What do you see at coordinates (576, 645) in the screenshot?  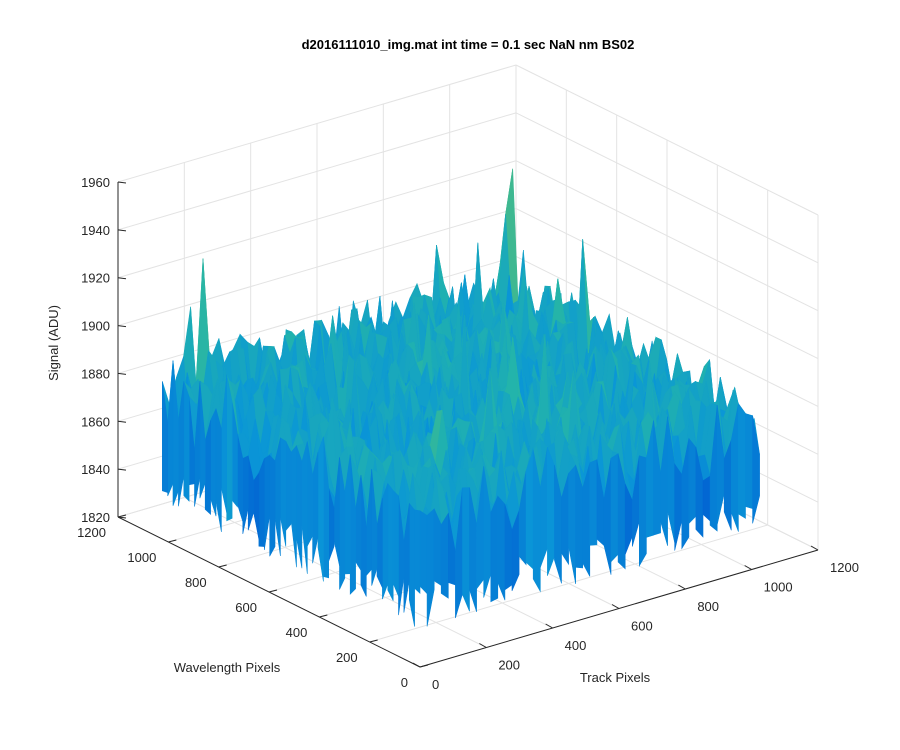 I see `x-tick-label: 400` at bounding box center [576, 645].